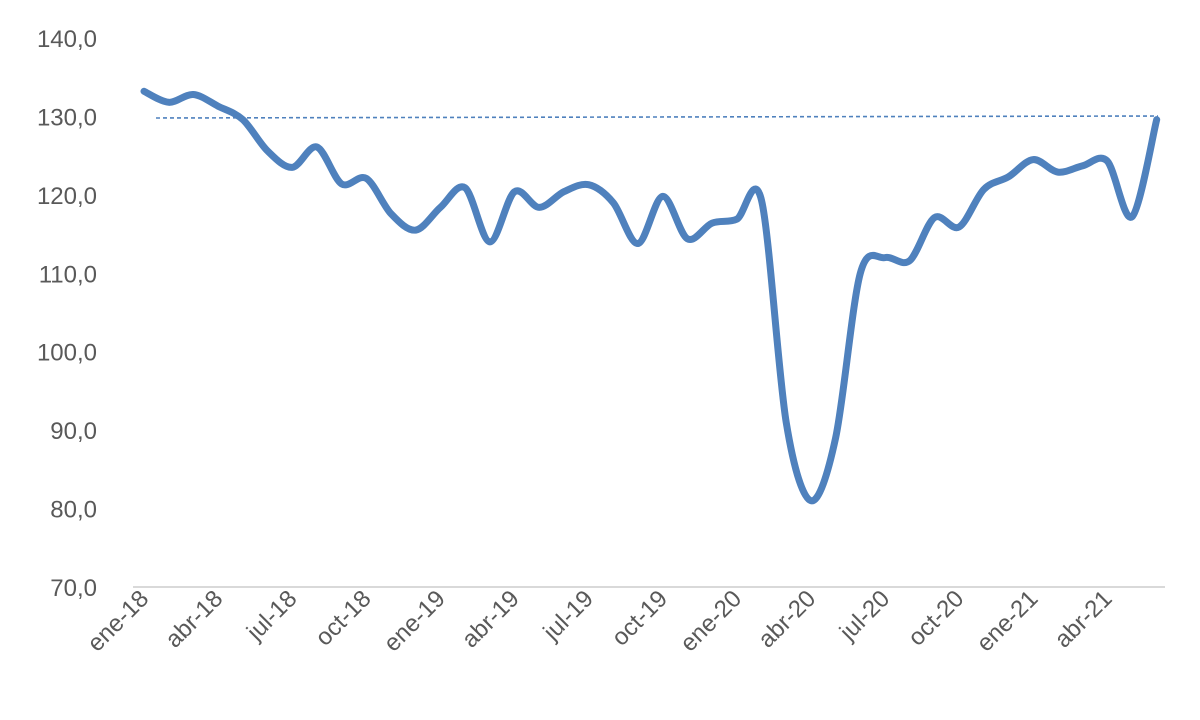 The image size is (1200, 720). I want to click on y-tick-label: 70,0, so click(73, 588).